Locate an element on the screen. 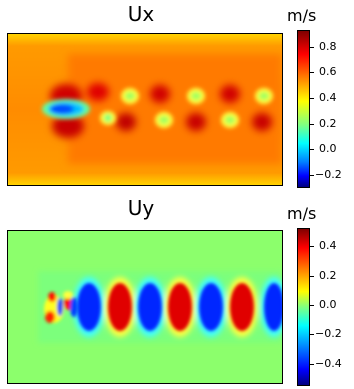 Image resolution: width=354 pixels, height=389 pixels. ux-tick-4: 0.2 is located at coordinates (328, 123).